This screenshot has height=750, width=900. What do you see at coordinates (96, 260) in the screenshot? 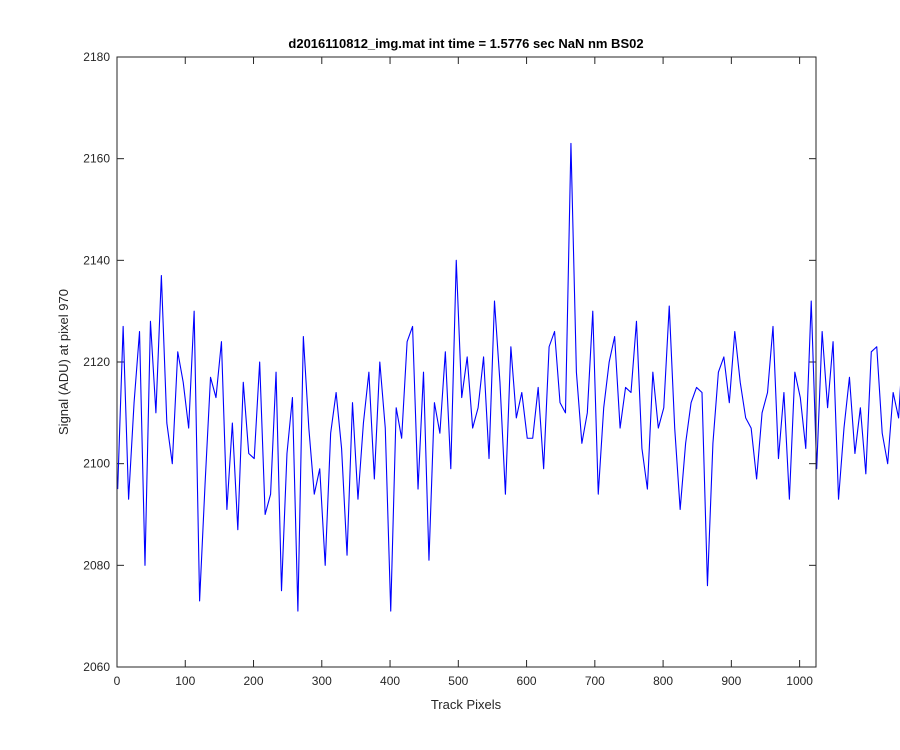
I see `y-tick-label: 2140` at bounding box center [96, 260].